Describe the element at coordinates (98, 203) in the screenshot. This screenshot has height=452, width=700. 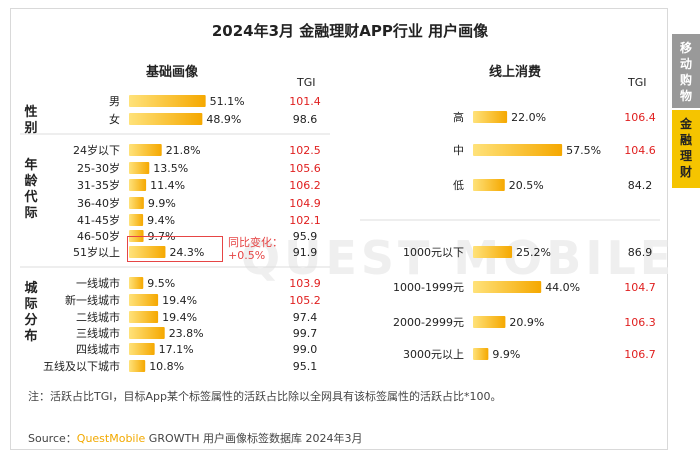
I see `category-label: 36-40岁` at that location.